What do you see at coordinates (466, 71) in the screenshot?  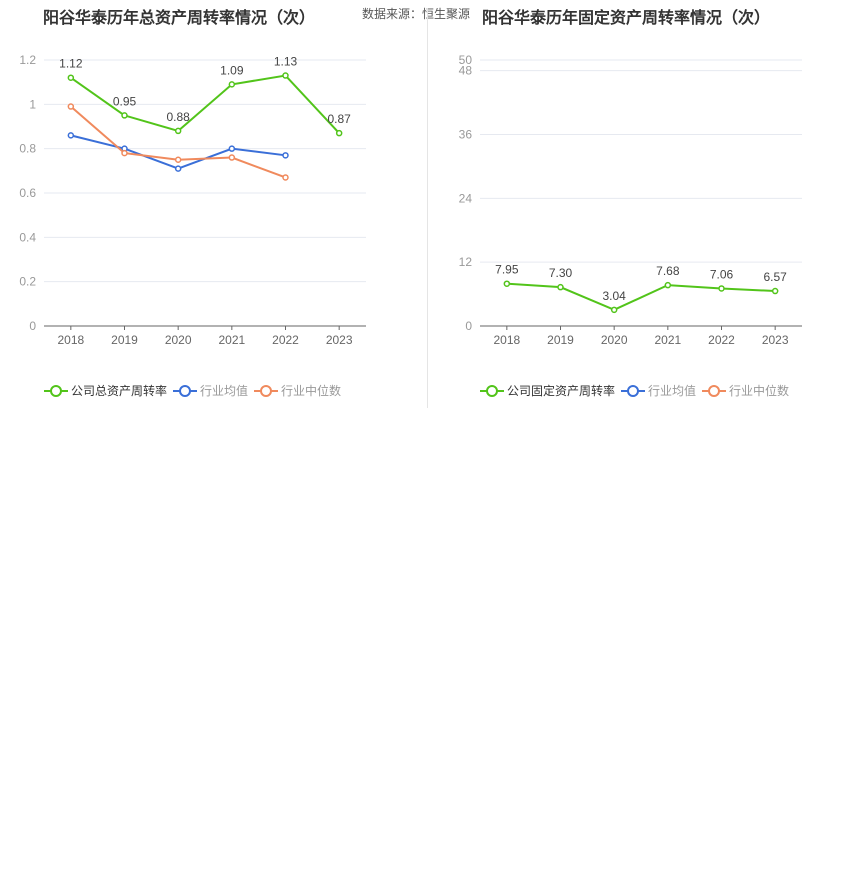 I see `y-tick-label: 48` at bounding box center [466, 71].